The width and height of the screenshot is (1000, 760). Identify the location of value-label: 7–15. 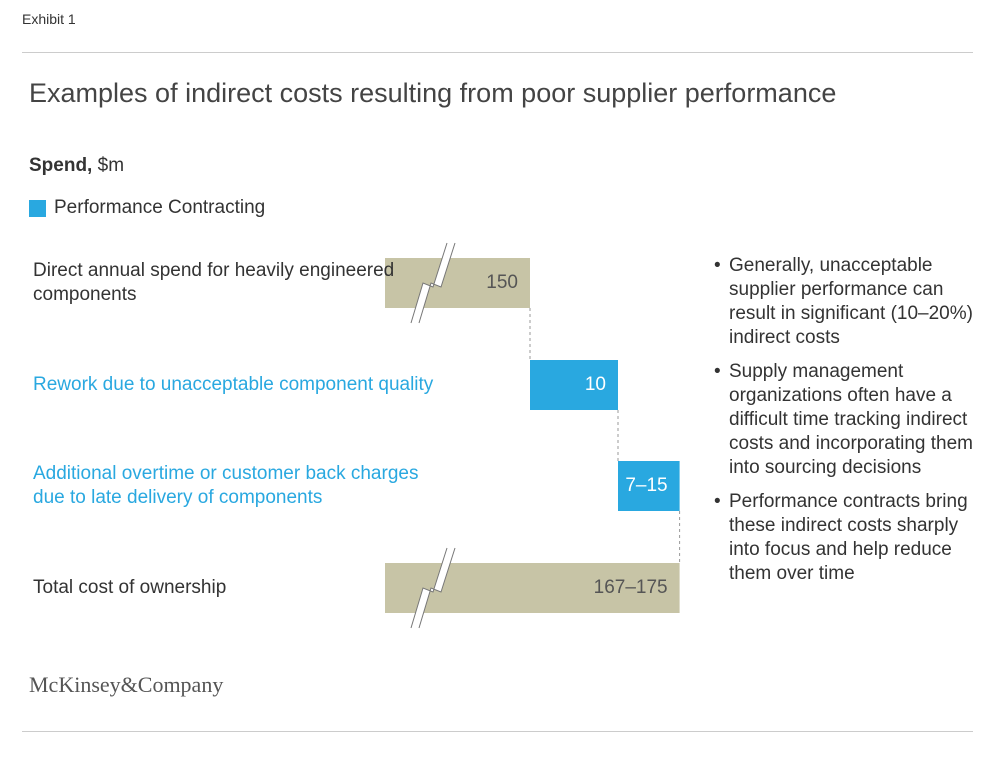
(646, 485).